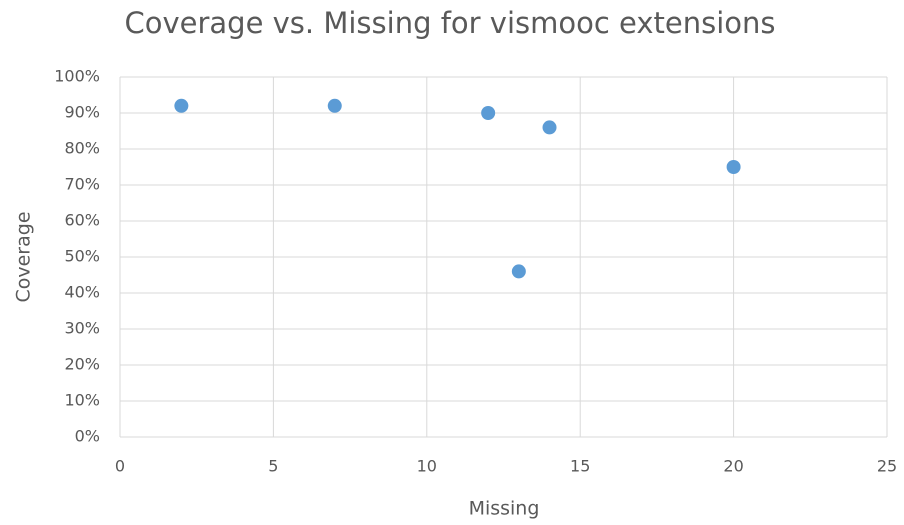  What do you see at coordinates (77, 76) in the screenshot?
I see `y-tick-label: 100%` at bounding box center [77, 76].